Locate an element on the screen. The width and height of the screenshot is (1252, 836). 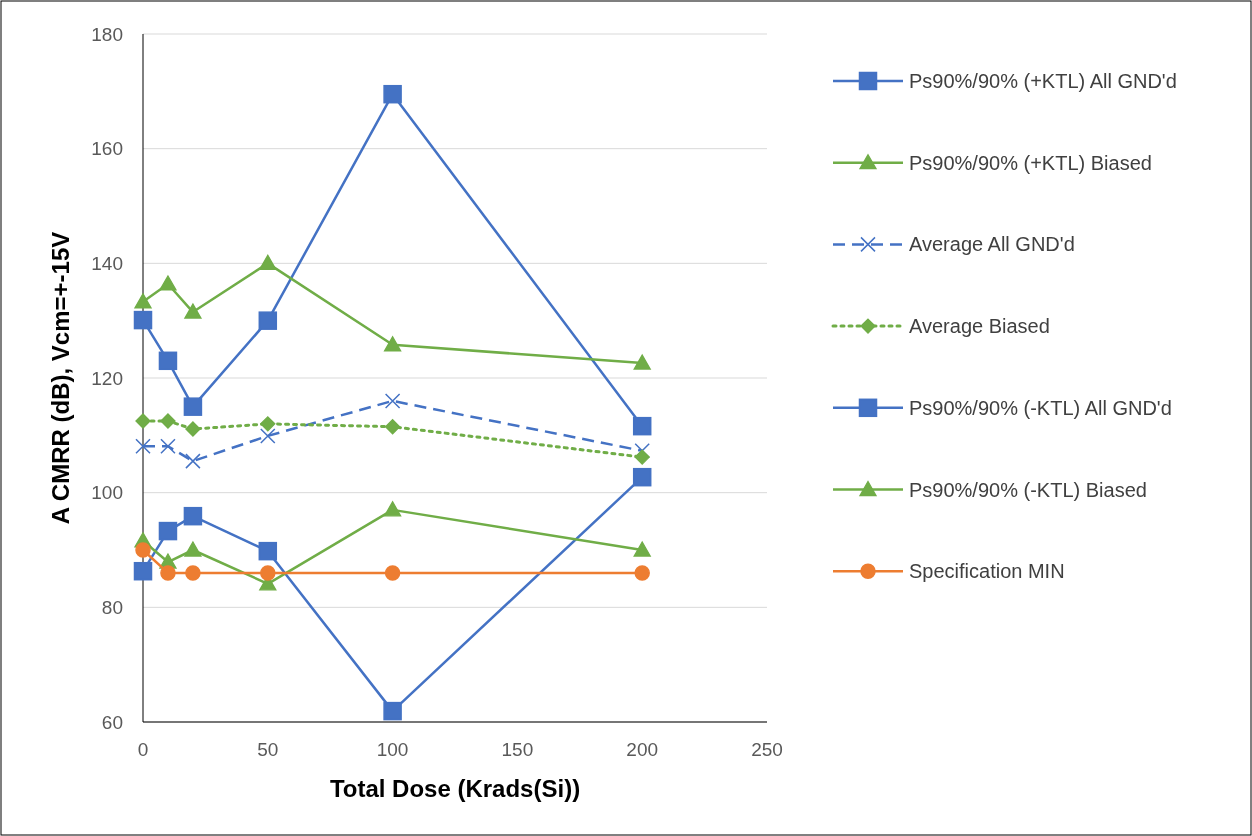
x-tick-label: 100 is located at coordinates (392, 749).